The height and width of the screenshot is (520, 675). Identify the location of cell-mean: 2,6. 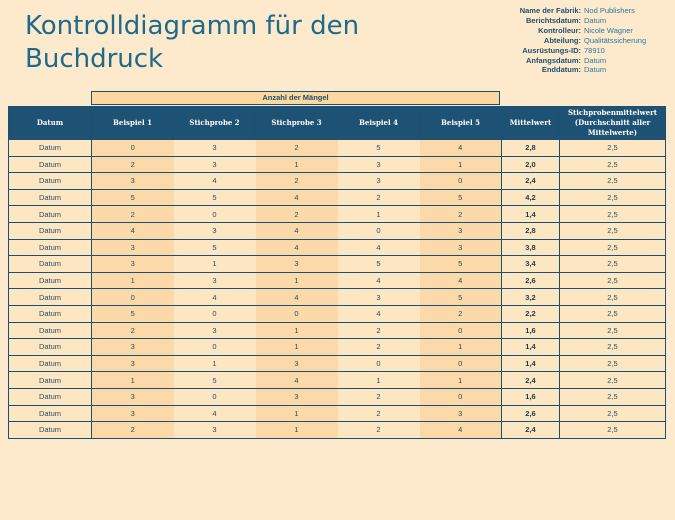
(530, 281).